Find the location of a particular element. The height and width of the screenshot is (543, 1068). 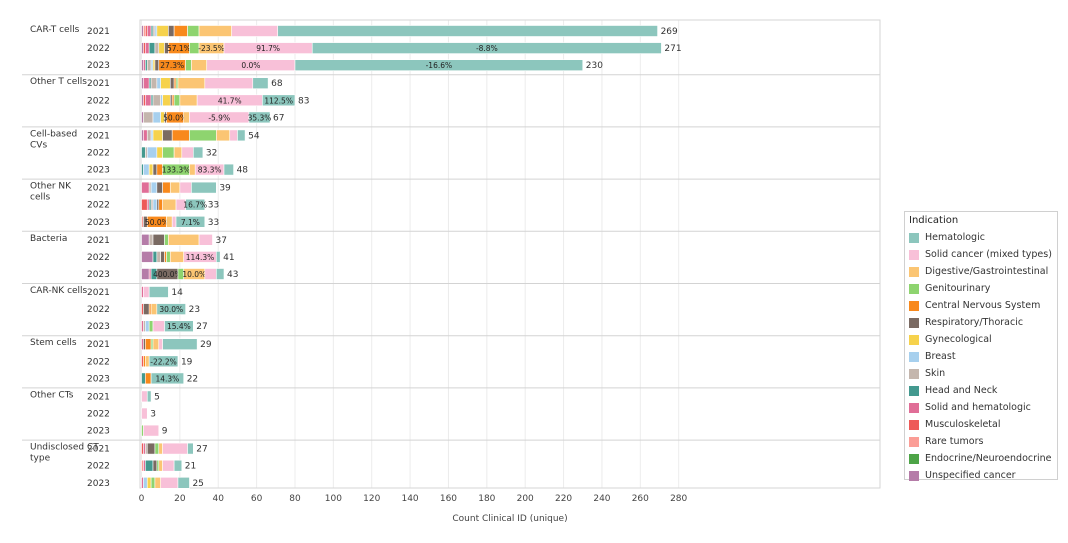

legend-item: Central Nervous System is located at coordinates (981, 305).